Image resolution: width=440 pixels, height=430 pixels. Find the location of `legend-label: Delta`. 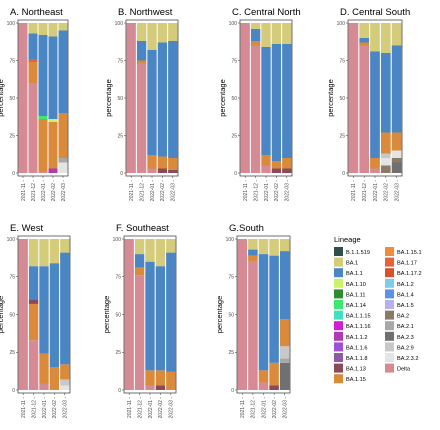

legend-label: Delta is located at coordinates (404, 370).